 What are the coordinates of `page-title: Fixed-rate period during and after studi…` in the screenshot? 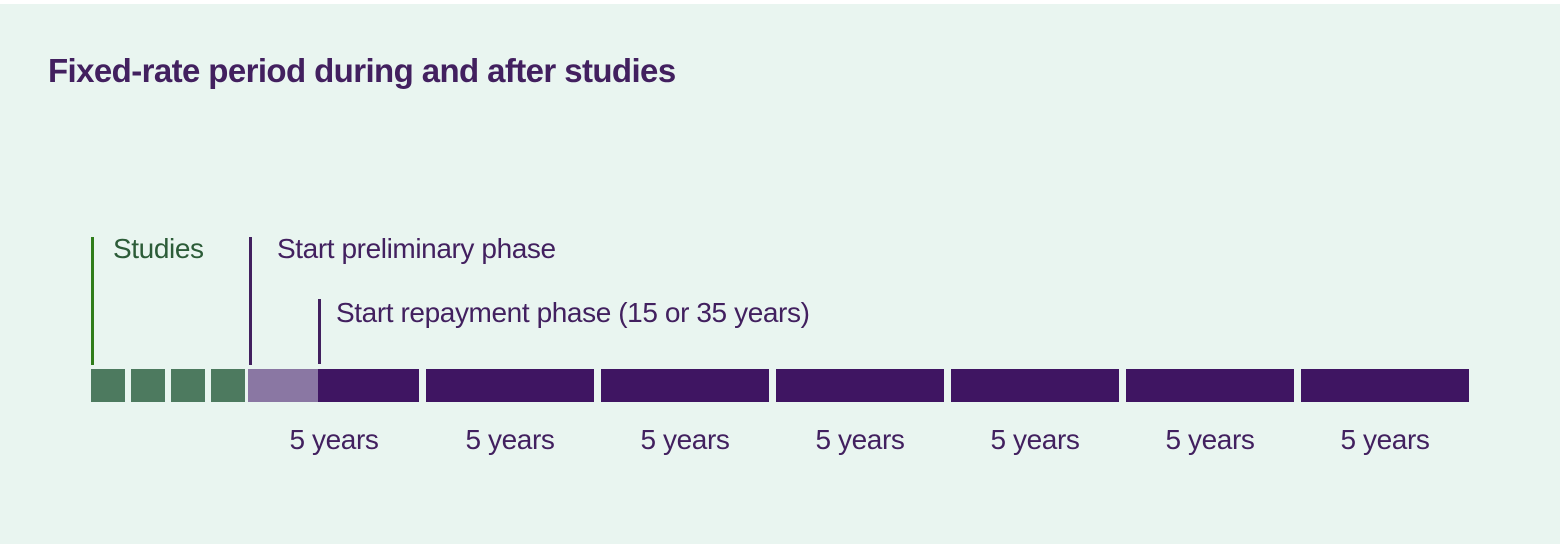 It's located at (362, 70).